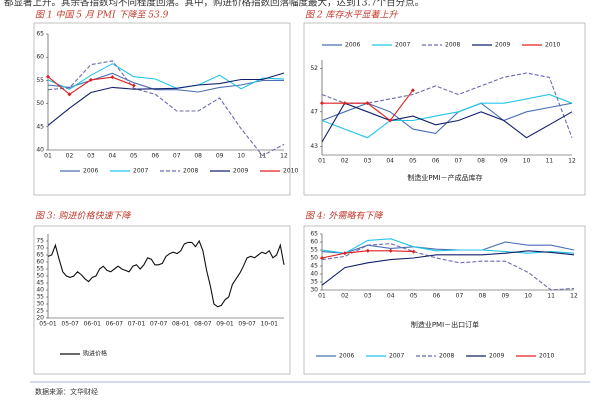 This screenshot has width=595, height=406. Describe the element at coordinates (115, 324) in the screenshot. I see `x-tick-label: 06-07` at that location.